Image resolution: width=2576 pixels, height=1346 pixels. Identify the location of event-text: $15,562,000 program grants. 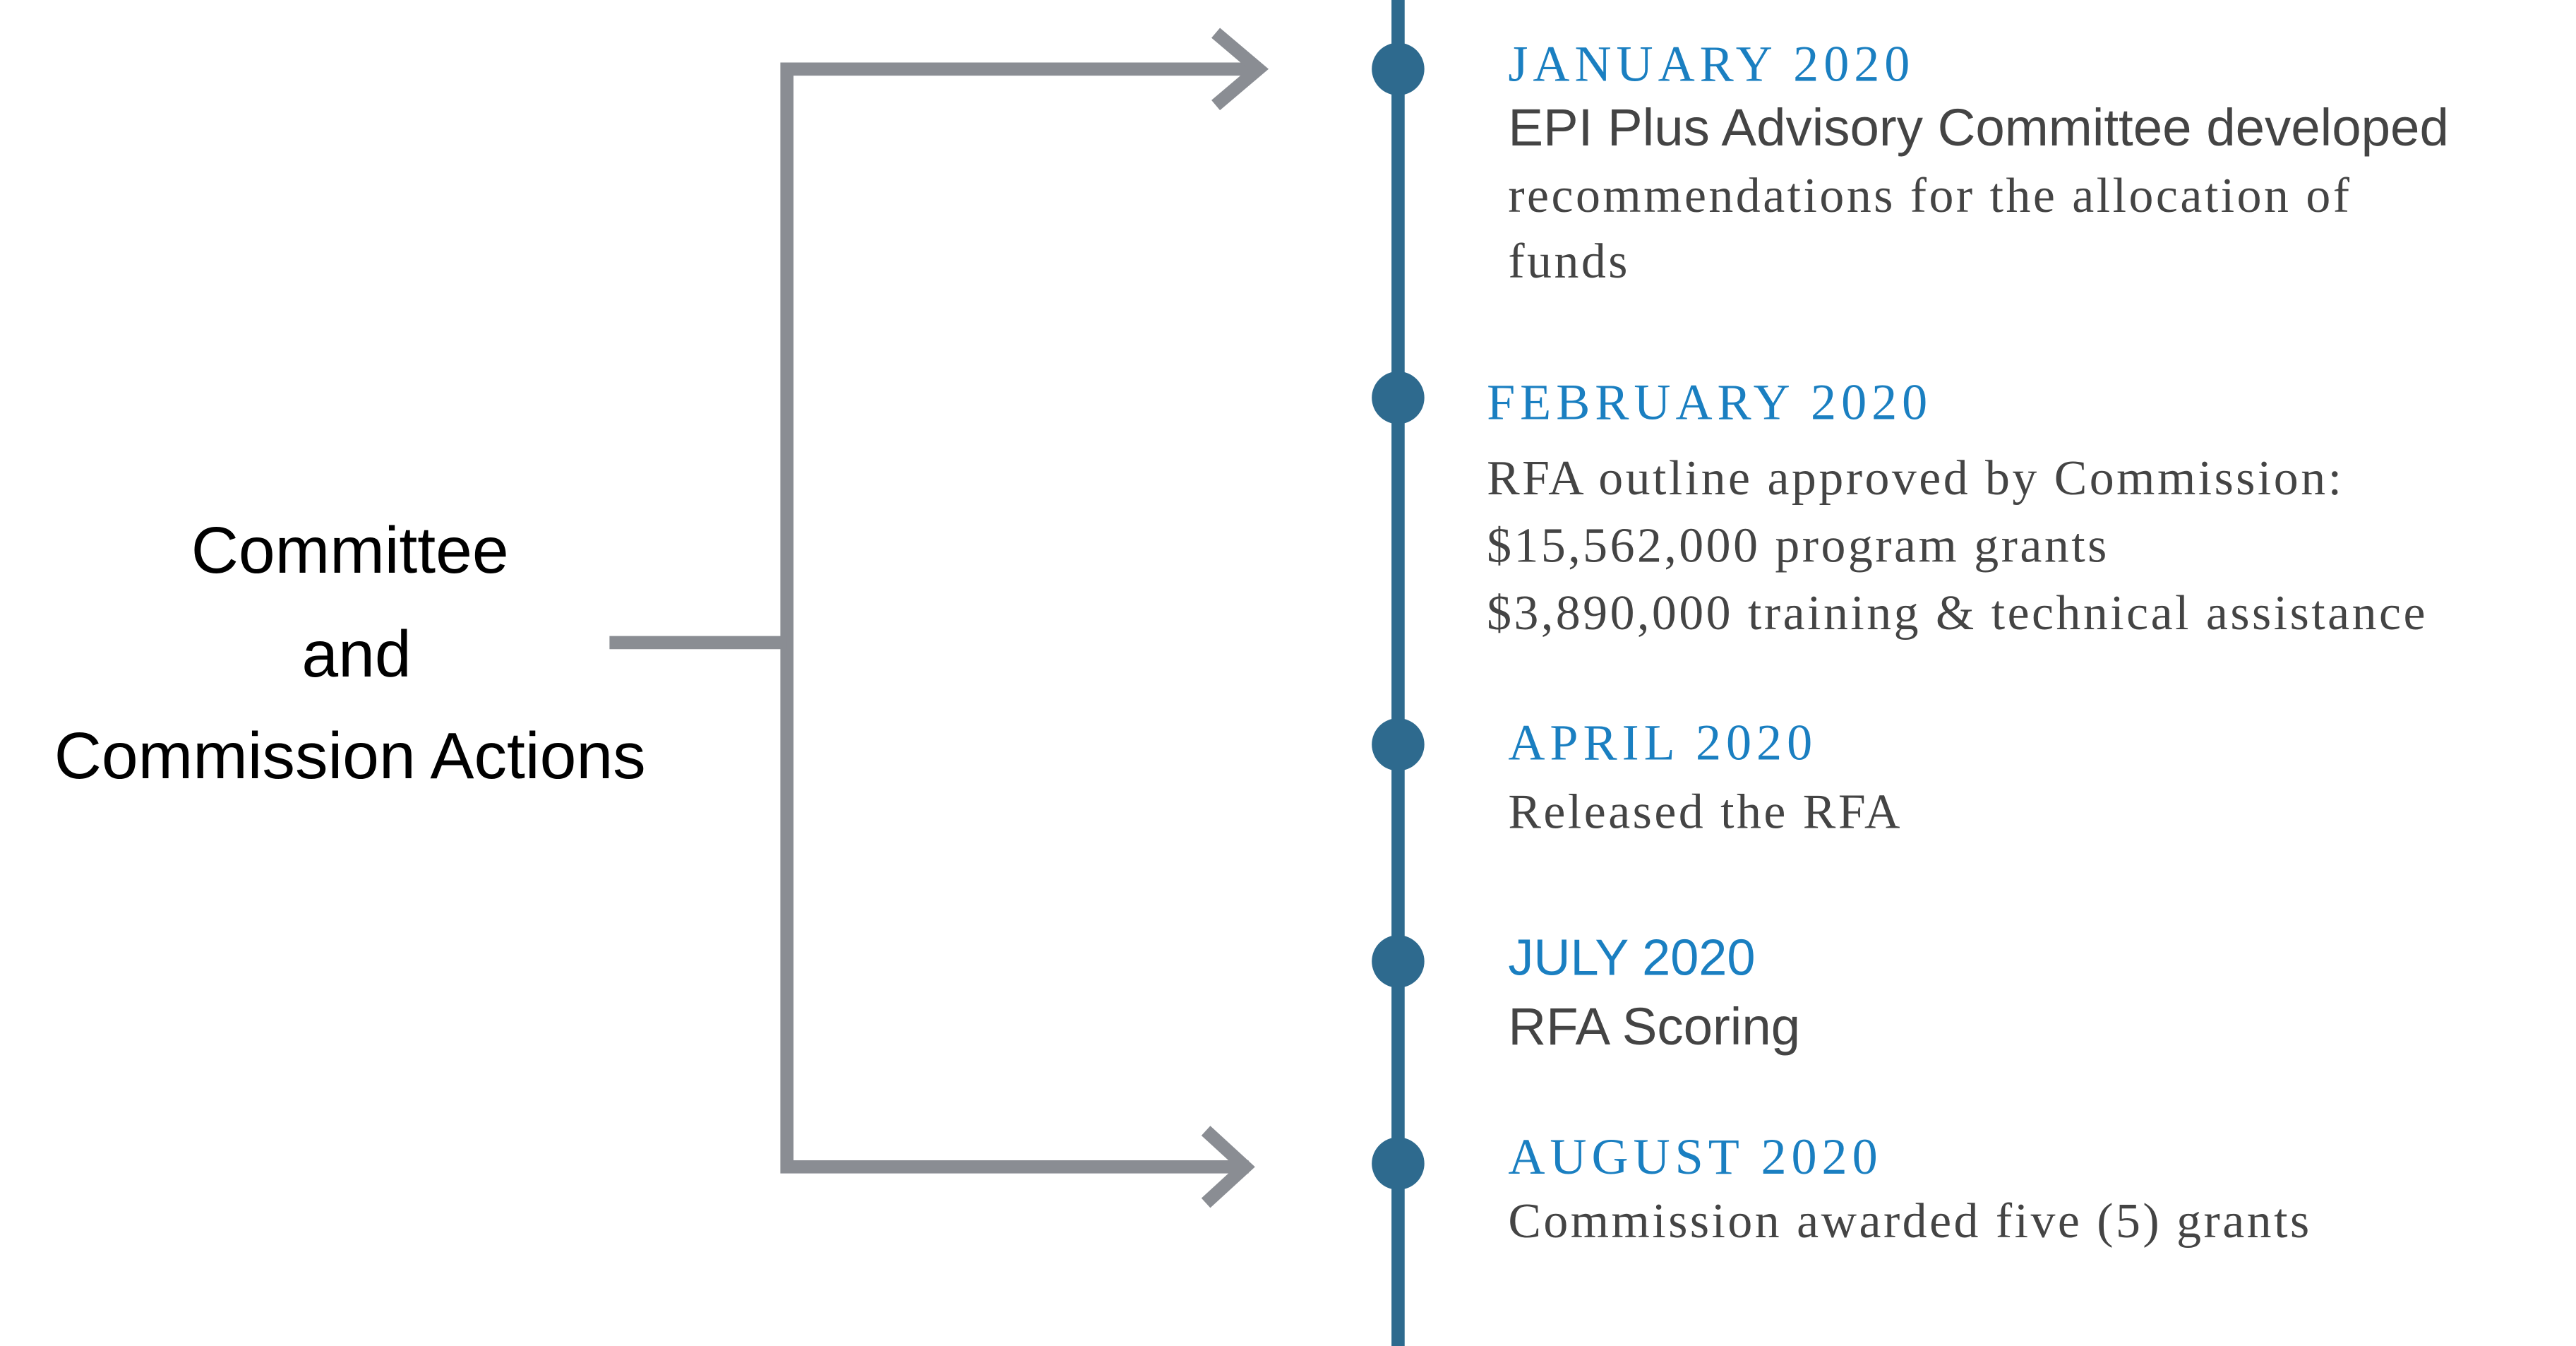
(1798, 546).